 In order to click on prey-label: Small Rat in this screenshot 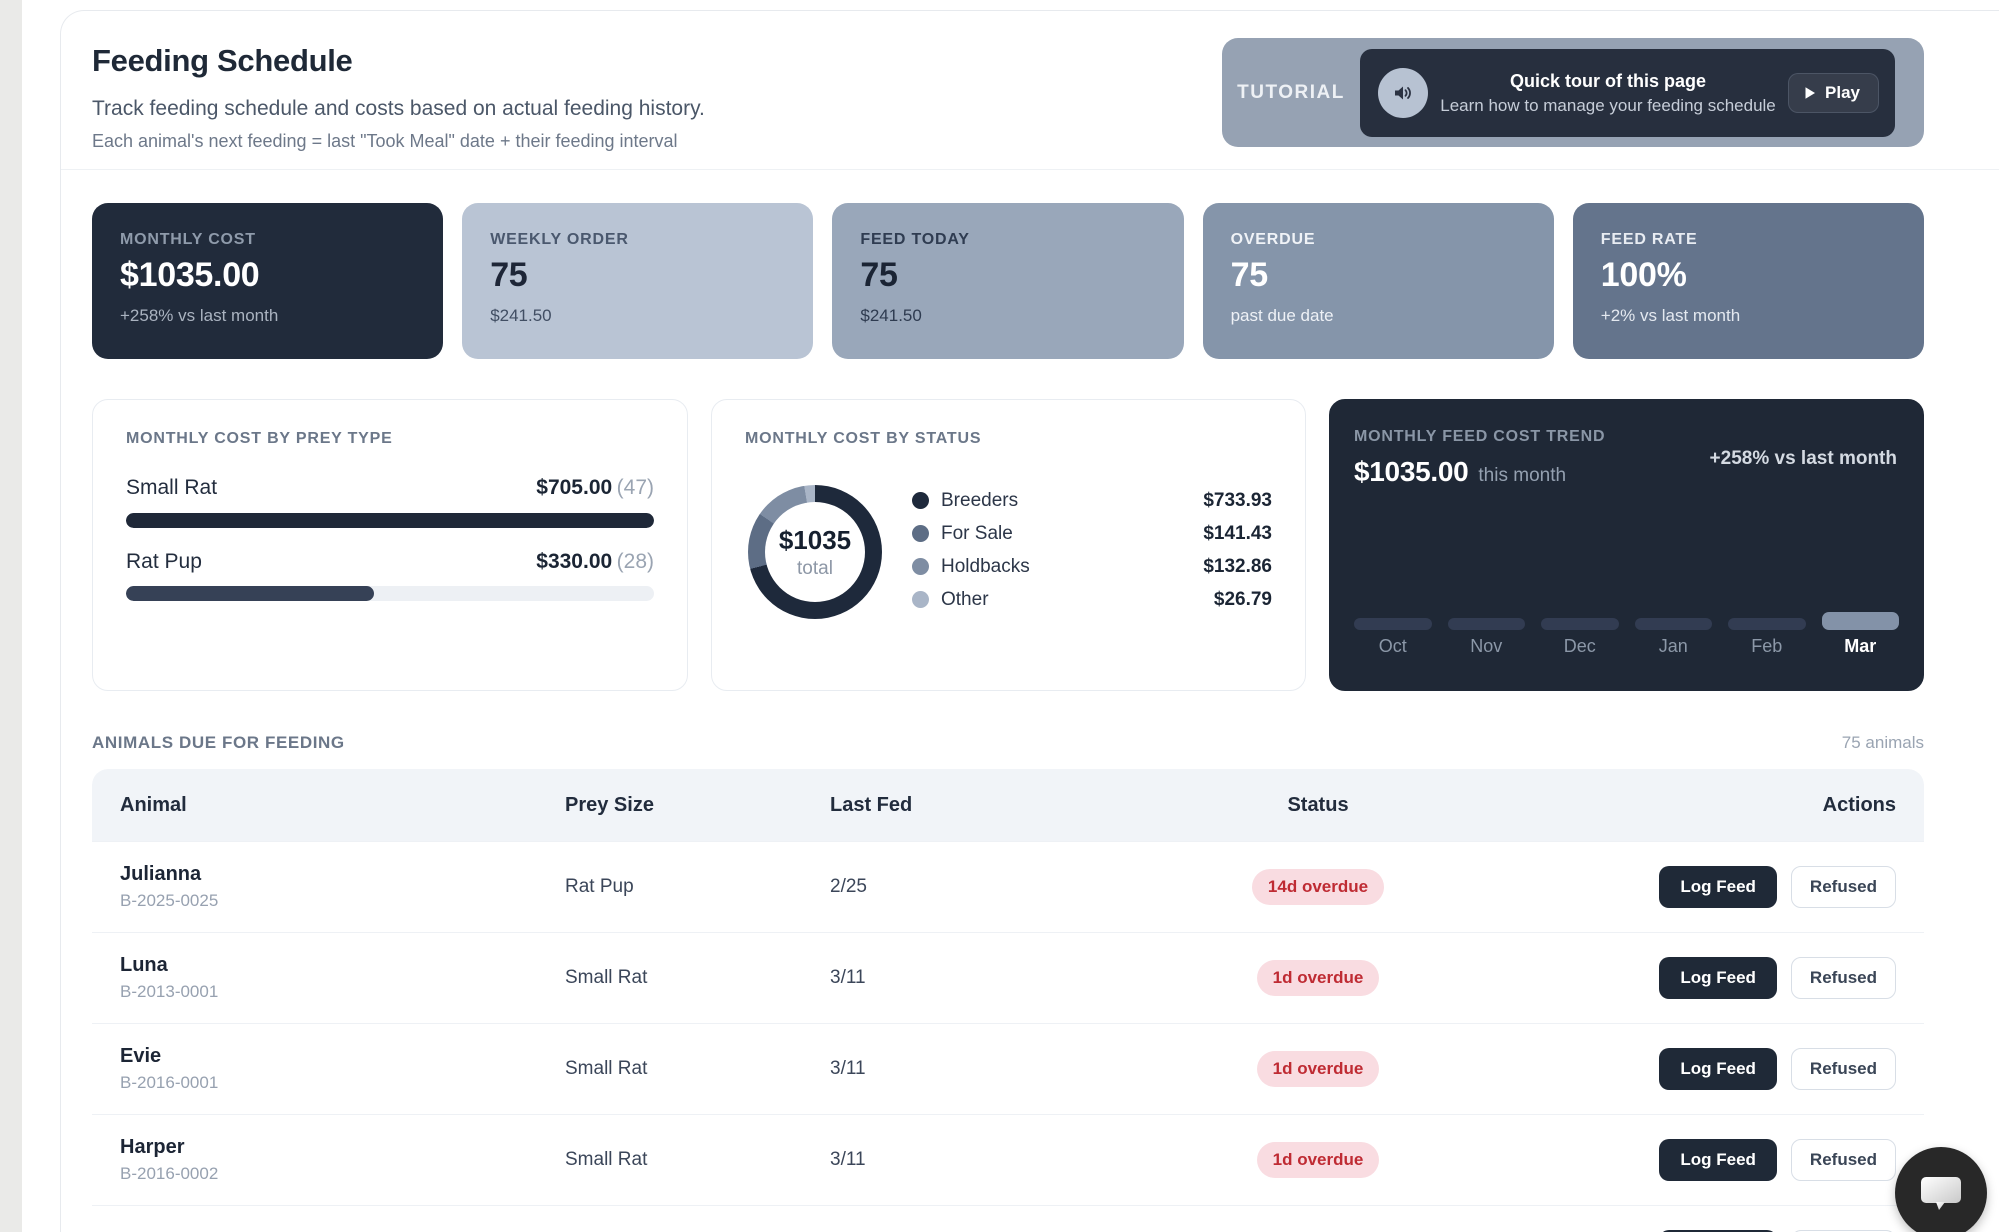, I will do `click(172, 487)`.